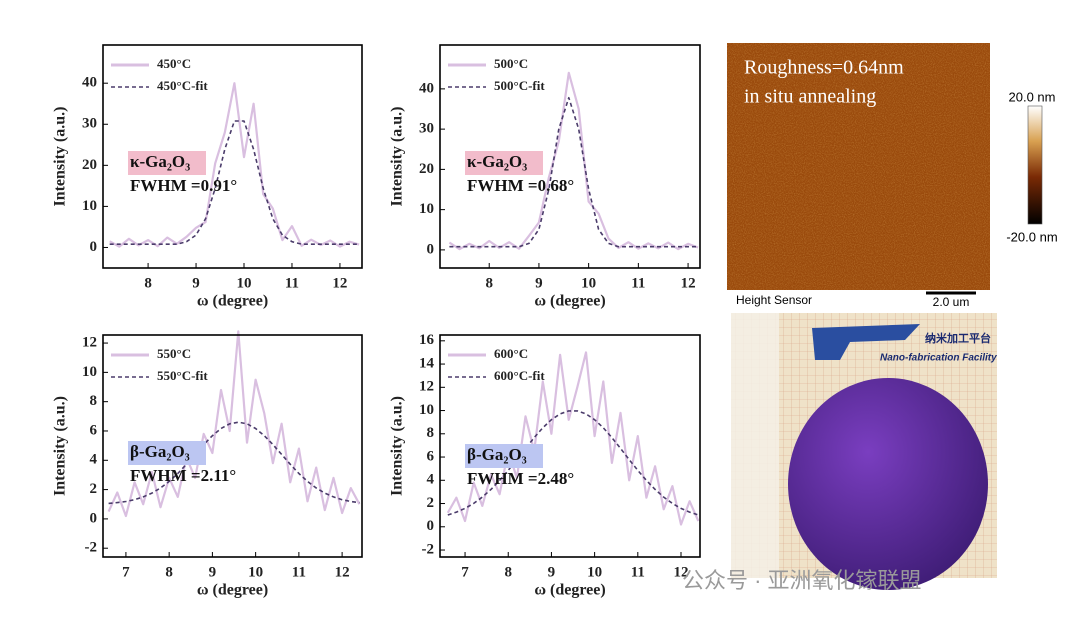  Describe the element at coordinates (774, 300) in the screenshot. I see `channel-label: Height Sensor` at that location.